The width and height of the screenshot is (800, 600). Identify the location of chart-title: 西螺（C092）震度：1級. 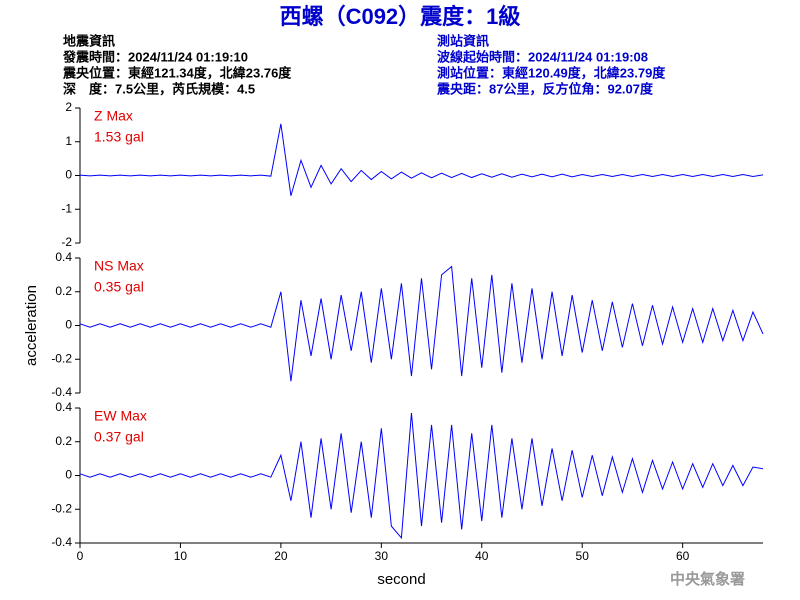
(400, 16).